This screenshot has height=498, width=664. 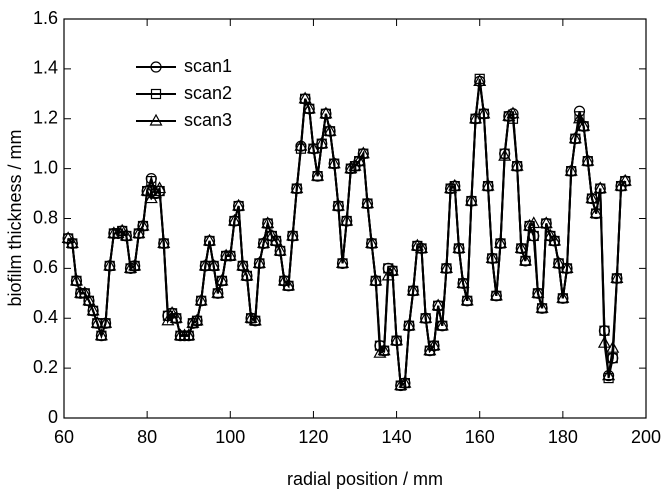 What do you see at coordinates (397, 437) in the screenshot?
I see `x-tick-label: 140` at bounding box center [397, 437].